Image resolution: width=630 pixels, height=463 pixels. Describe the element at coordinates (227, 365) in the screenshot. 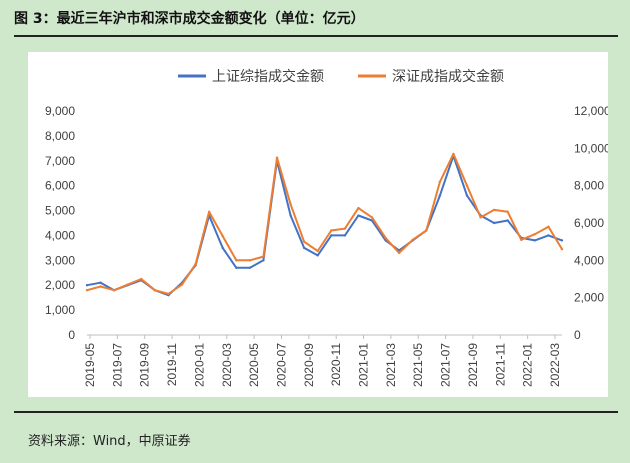

I see `x-tick-label: 2020-03` at that location.